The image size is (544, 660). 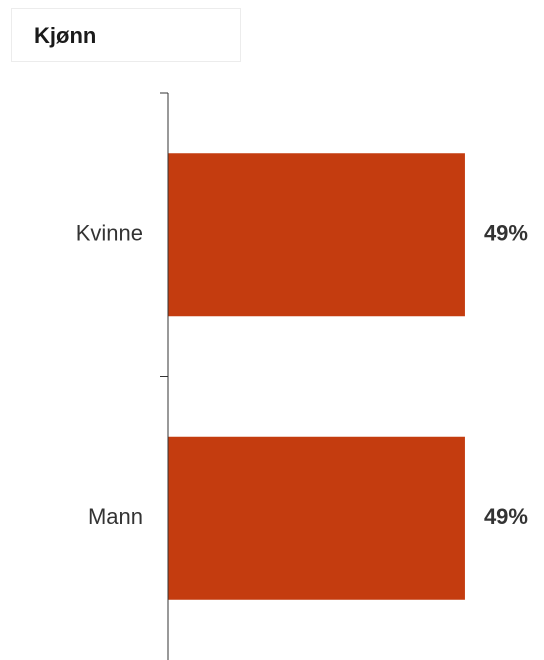 I want to click on chart-title: Kjønn, so click(x=65, y=35).